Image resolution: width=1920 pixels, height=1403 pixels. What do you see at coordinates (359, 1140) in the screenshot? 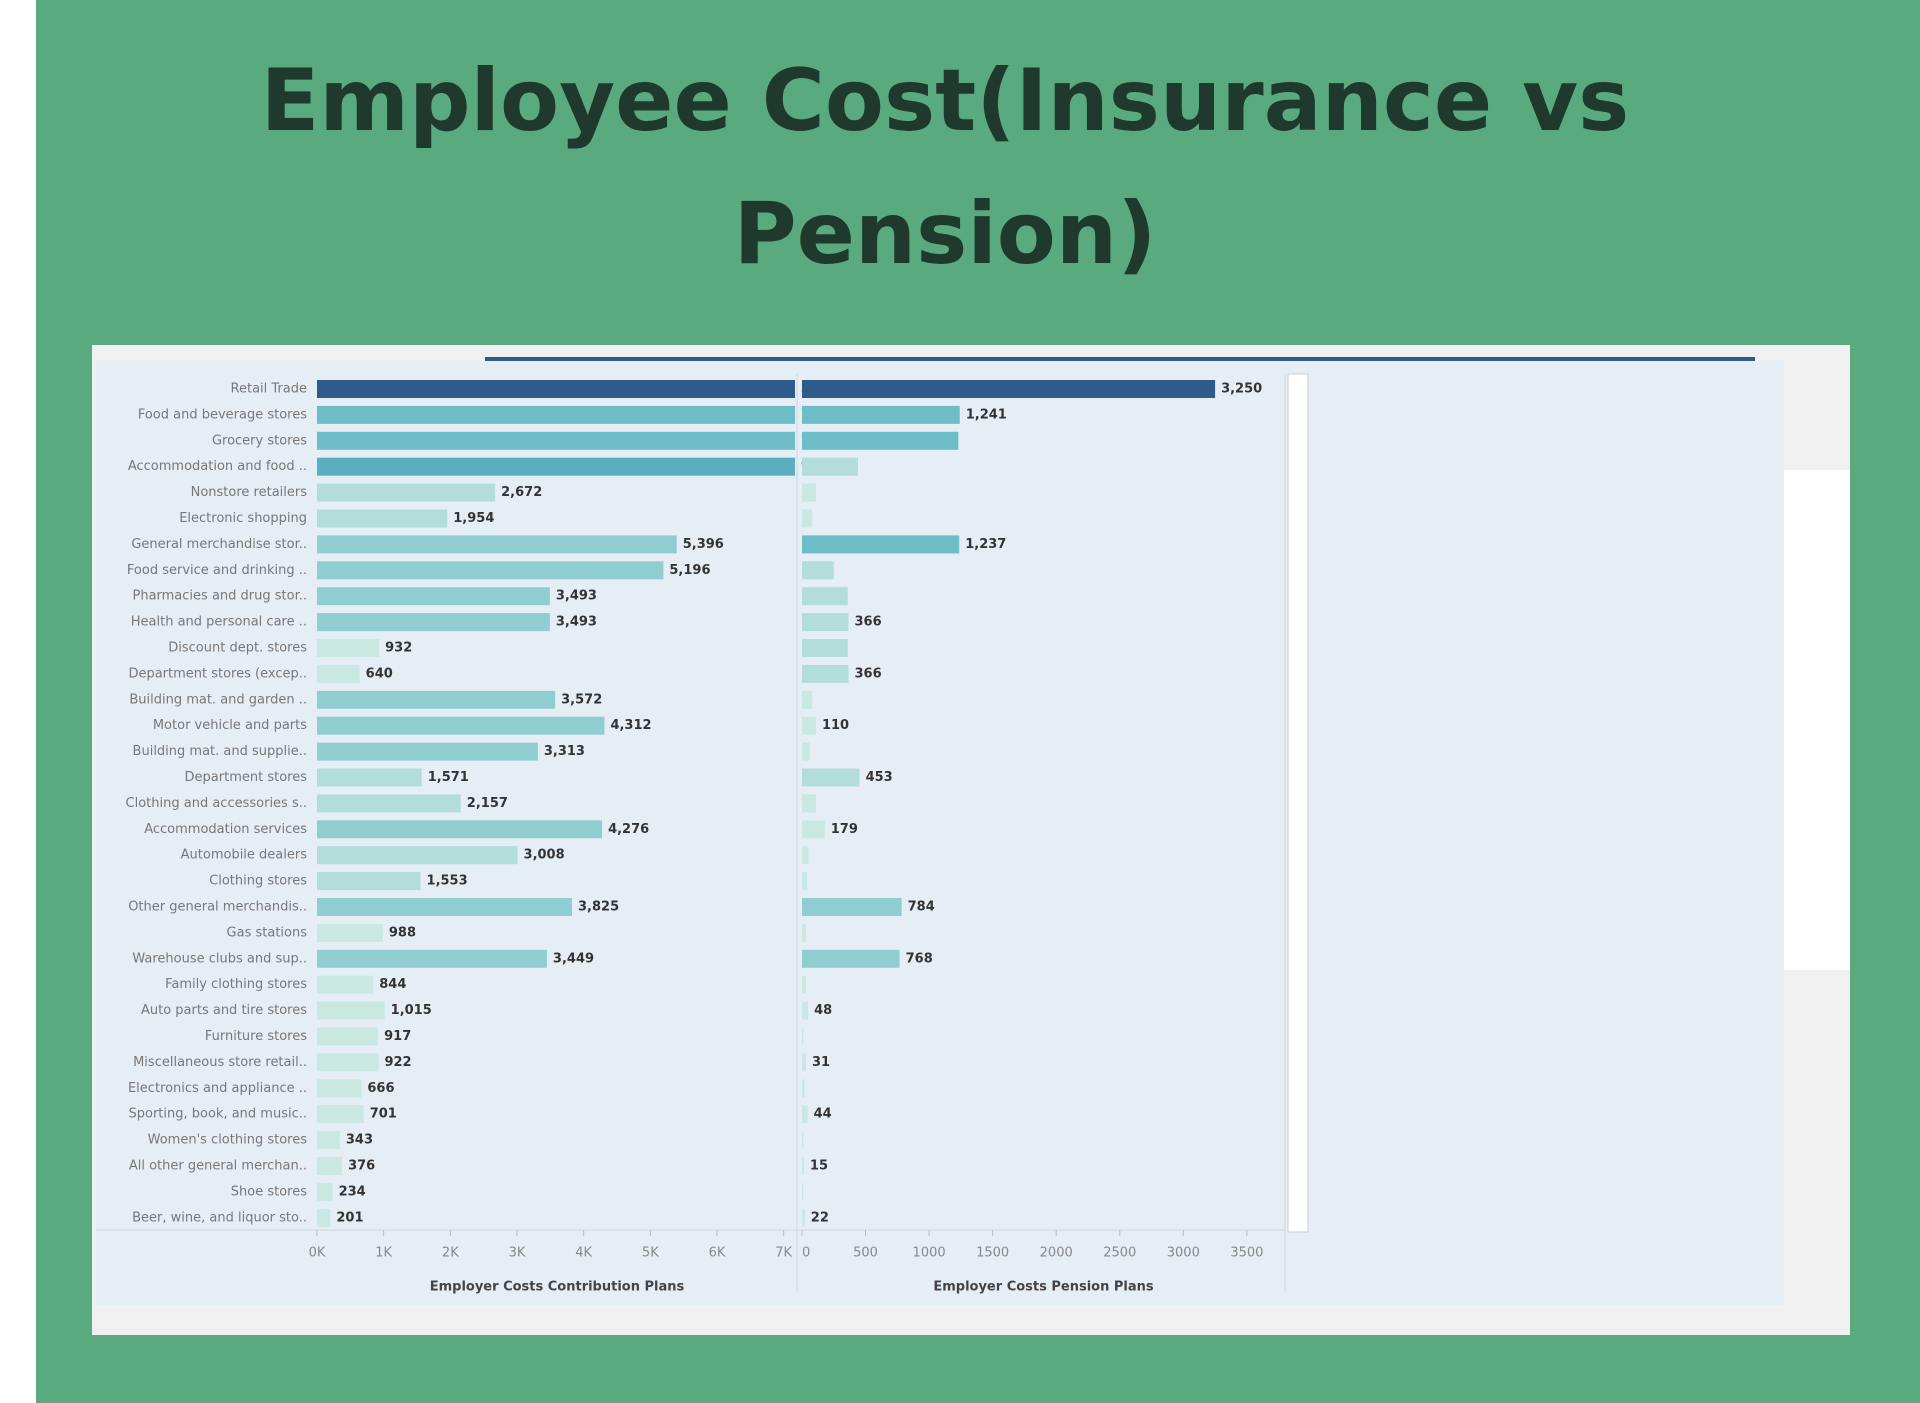
I see `value-label: 343` at bounding box center [359, 1140].